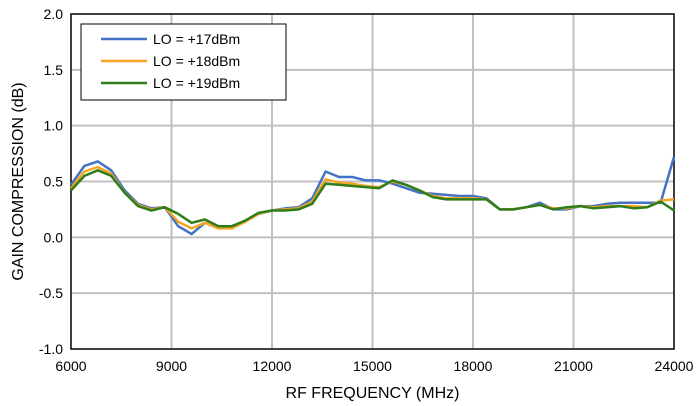  Describe the element at coordinates (54, 14) in the screenshot. I see `y-tick-label: 2.0` at that location.